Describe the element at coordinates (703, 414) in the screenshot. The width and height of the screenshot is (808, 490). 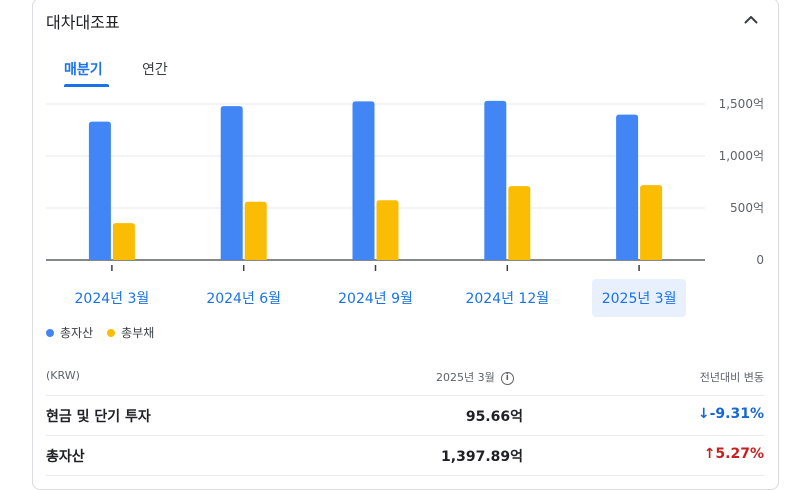
I see `arrow-down-icon: ↓` at that location.